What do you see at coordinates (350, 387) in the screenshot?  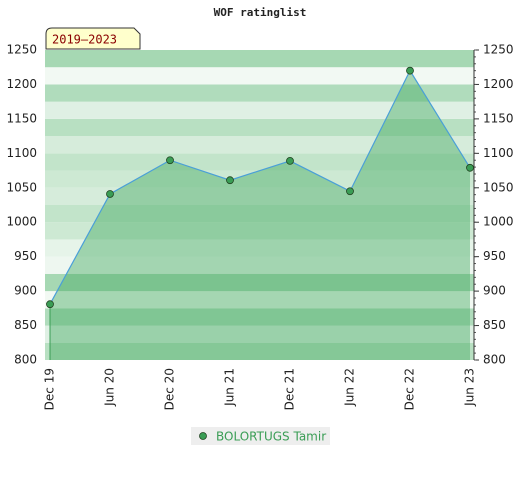 I see `x-tick-label: Jun 22` at bounding box center [350, 387].